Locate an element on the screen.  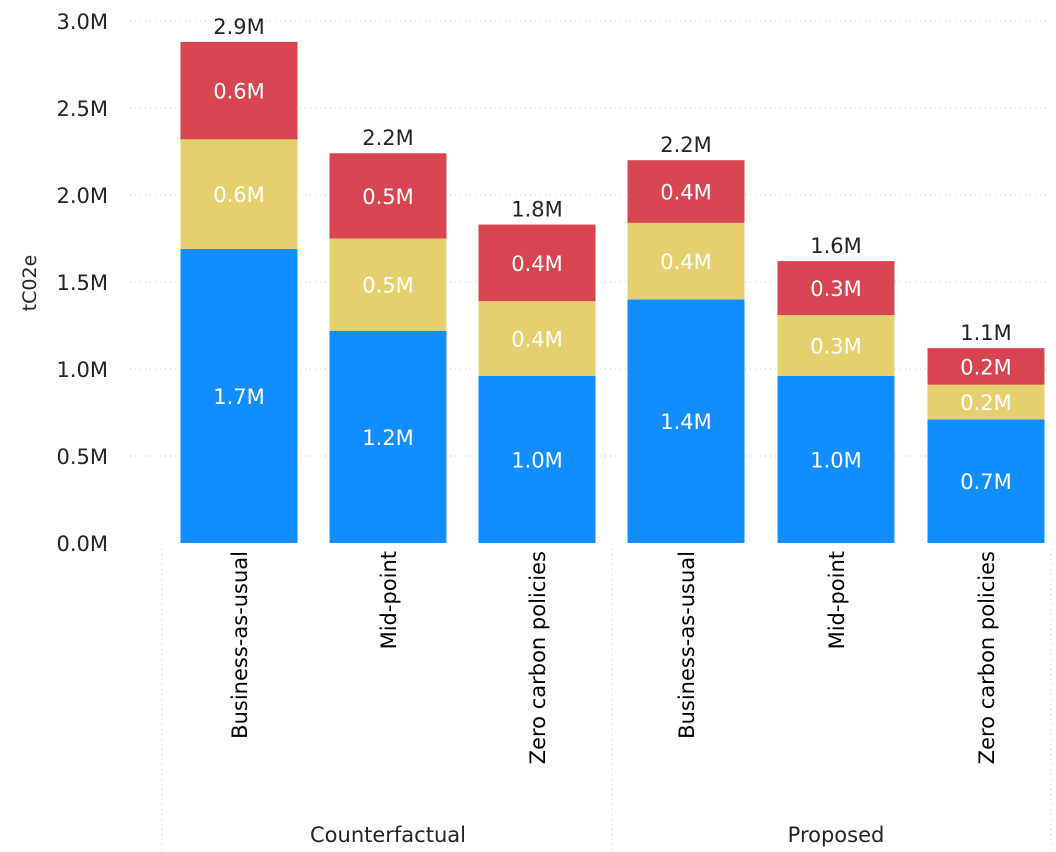
y-tick-label: 2.0M is located at coordinates (82, 196).